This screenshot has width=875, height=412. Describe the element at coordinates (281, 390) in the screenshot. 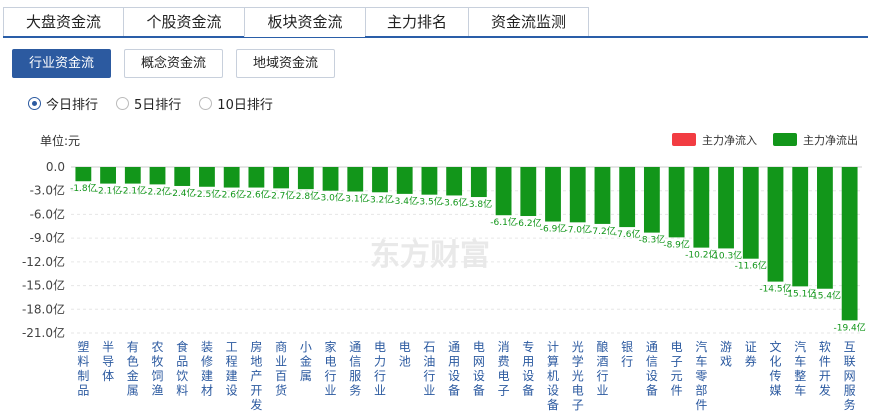

I see `x-tick-char: 货` at that location.